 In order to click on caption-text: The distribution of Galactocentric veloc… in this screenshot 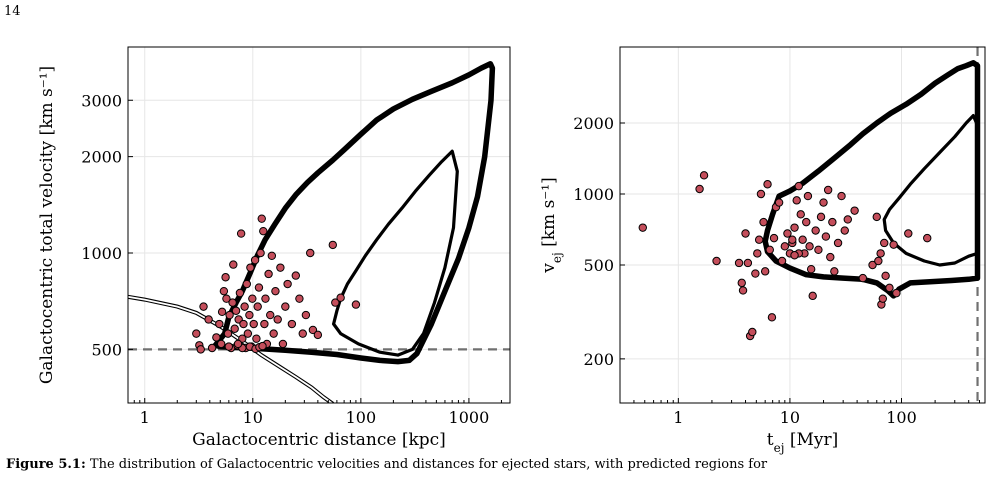, I will do `click(428, 464)`.